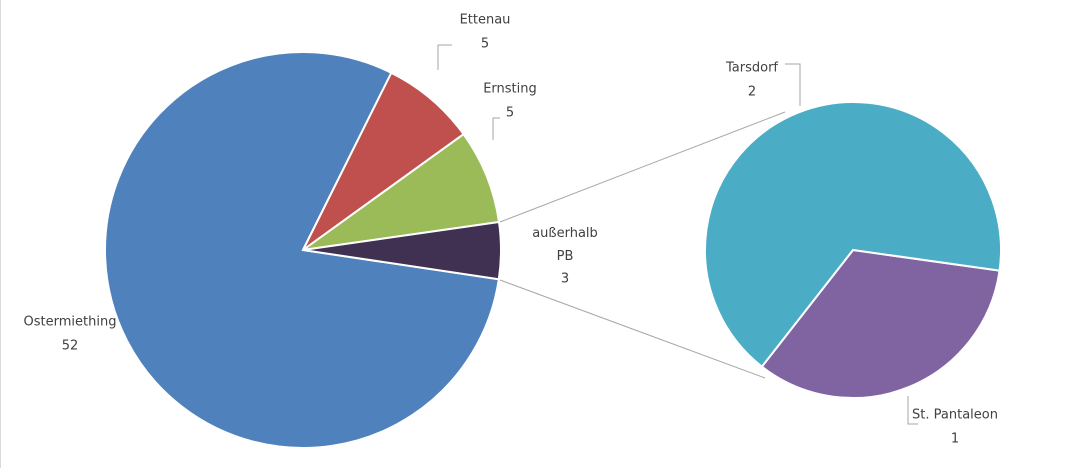 This screenshot has height=468, width=1092. I want to click on label-line: PB, so click(565, 256).